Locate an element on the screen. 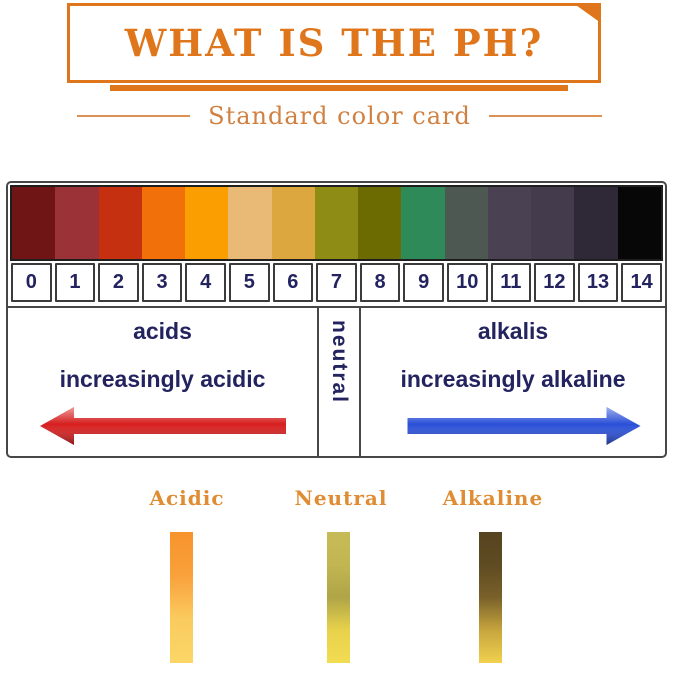 Image resolution: width=679 pixels, height=676 pixels. acidic-sample-label: Acidic is located at coordinates (187, 498).